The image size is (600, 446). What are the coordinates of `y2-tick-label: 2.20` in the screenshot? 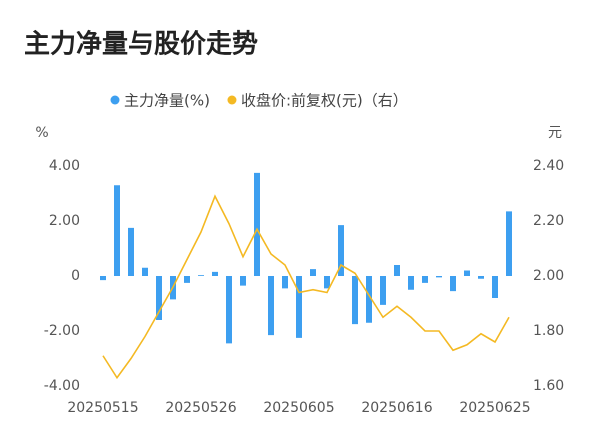 It's located at (548, 221).